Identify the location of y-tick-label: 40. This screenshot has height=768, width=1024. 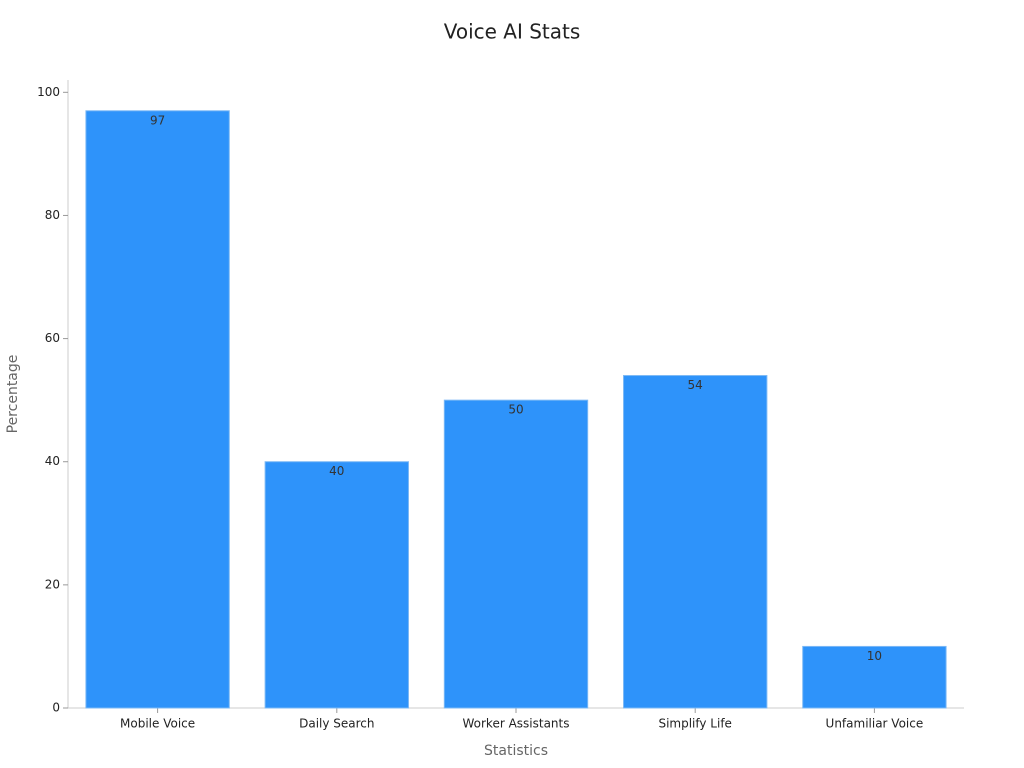
(52, 461).